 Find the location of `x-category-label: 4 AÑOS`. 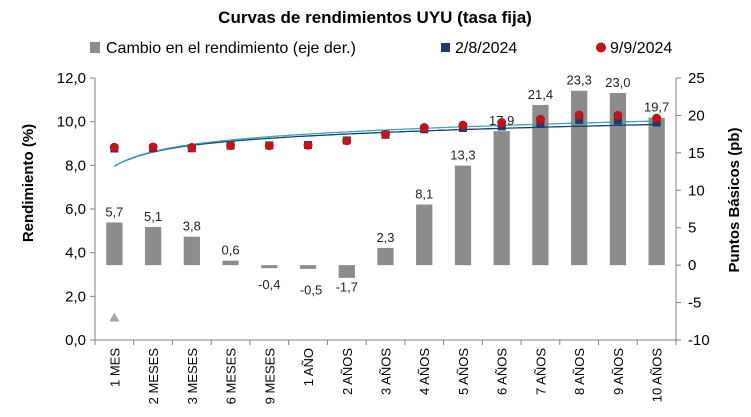

x-category-label: 4 AÑOS is located at coordinates (424, 371).